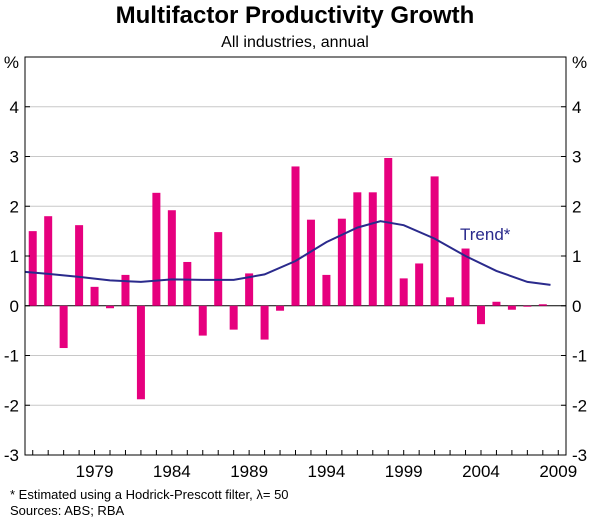  Describe the element at coordinates (304, 465) in the screenshot. I see `x-axis: 1979 1984 1989 1994 1999 2004 2009` at that location.